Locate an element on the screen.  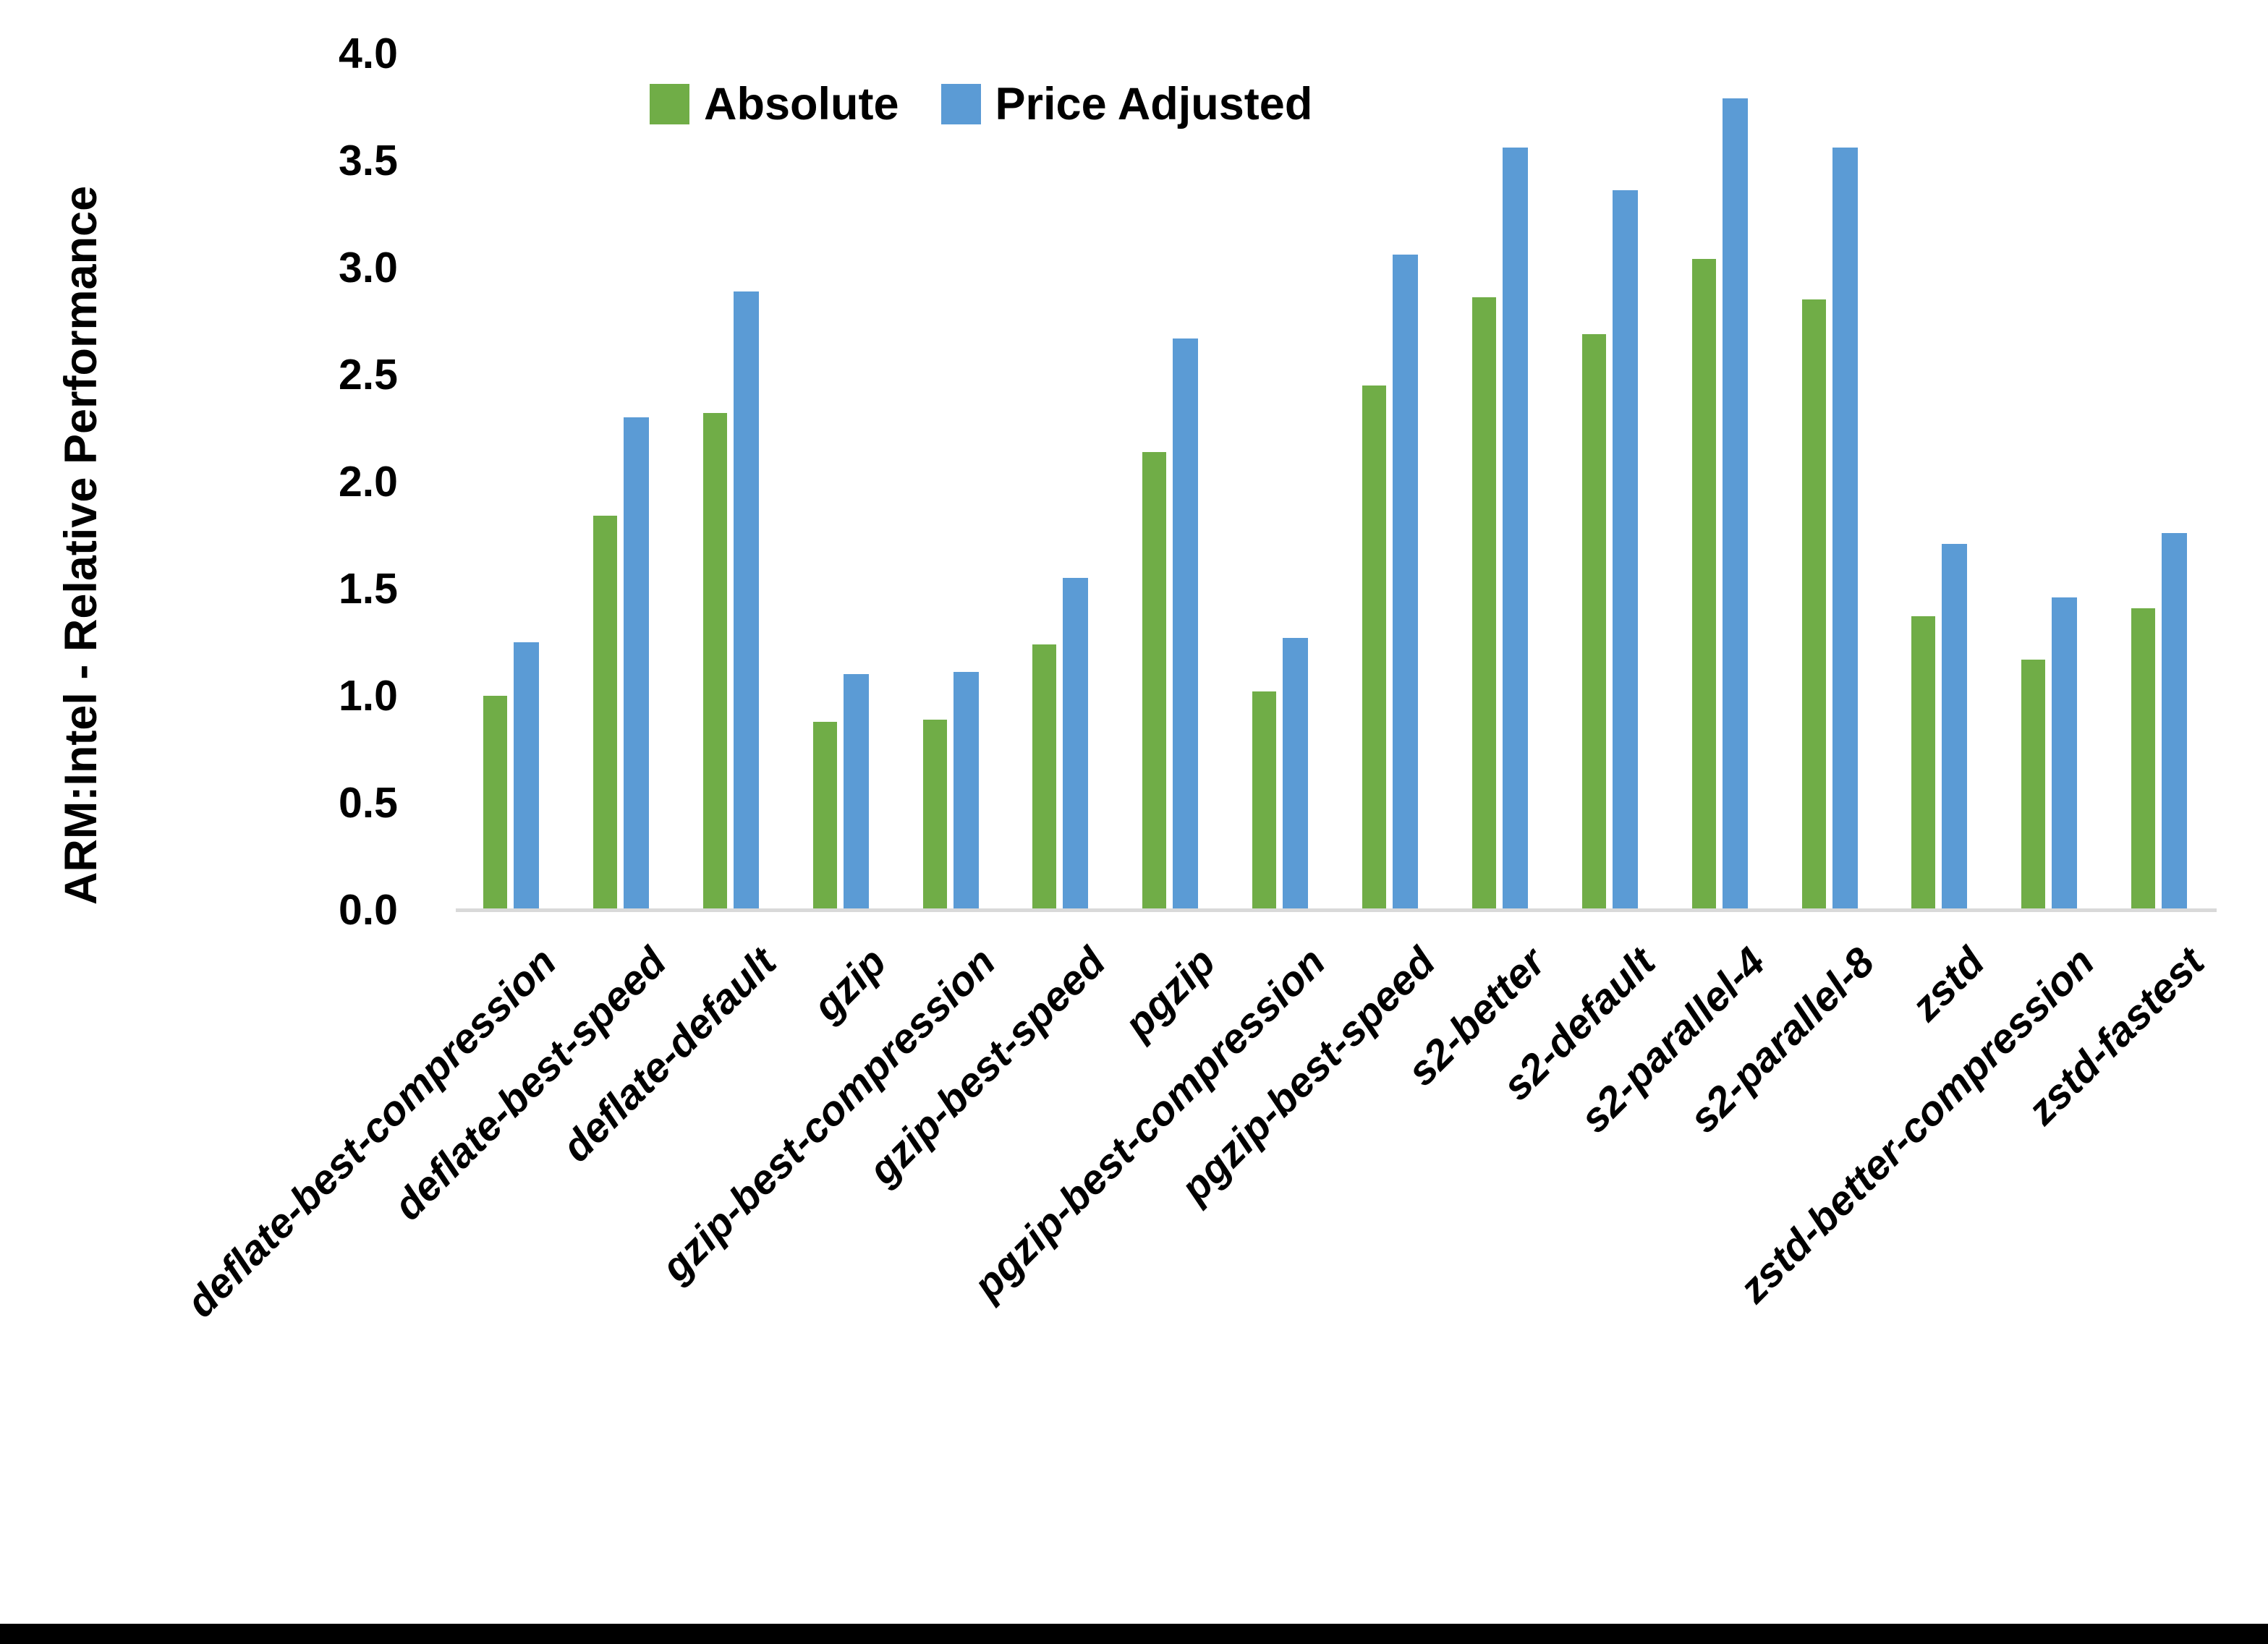
bar-price-adjusted-s2-default is located at coordinates (1626, 550).